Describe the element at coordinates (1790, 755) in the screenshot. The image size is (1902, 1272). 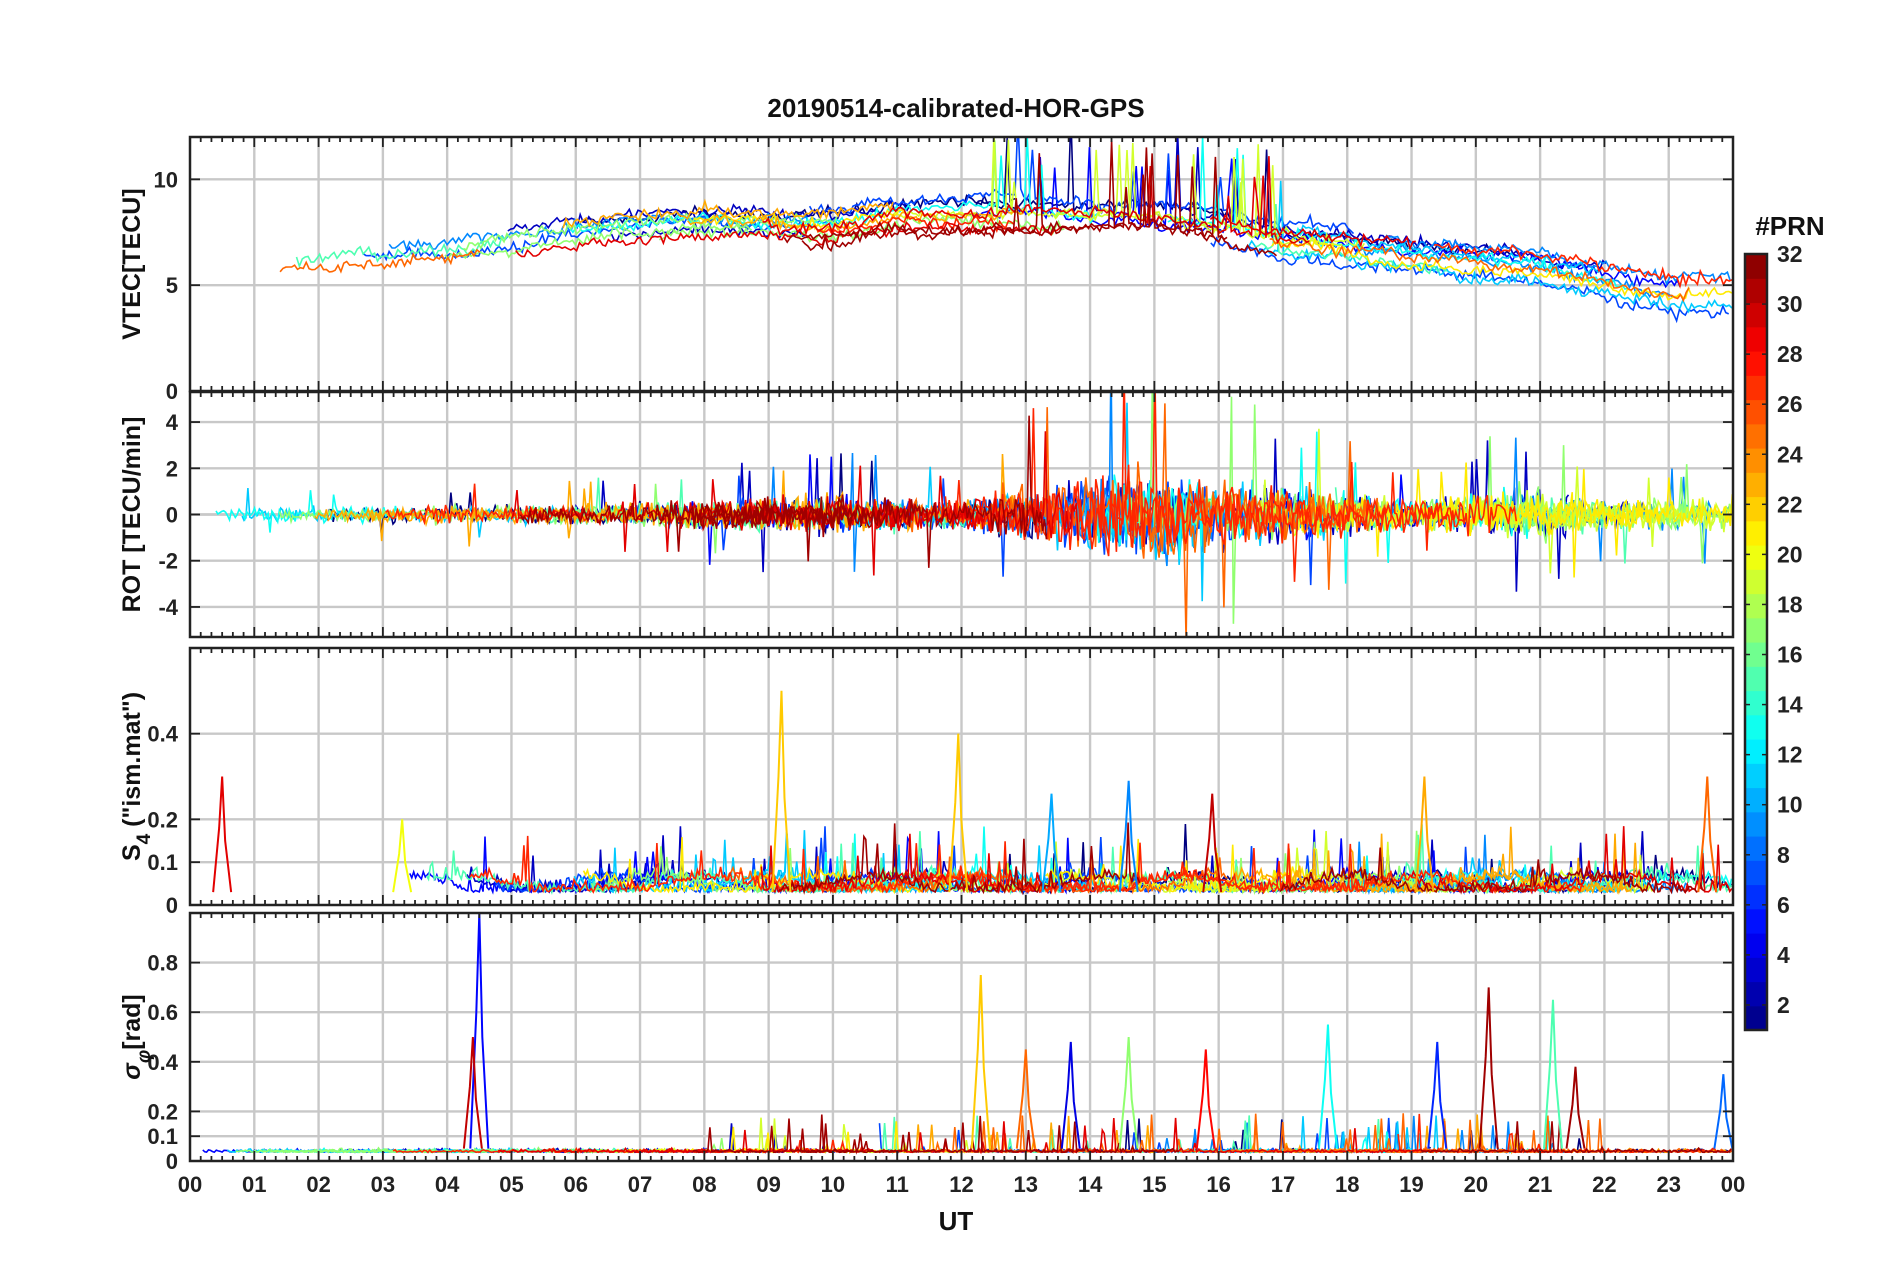
I see `colorbar-tick-label: 12` at that location.